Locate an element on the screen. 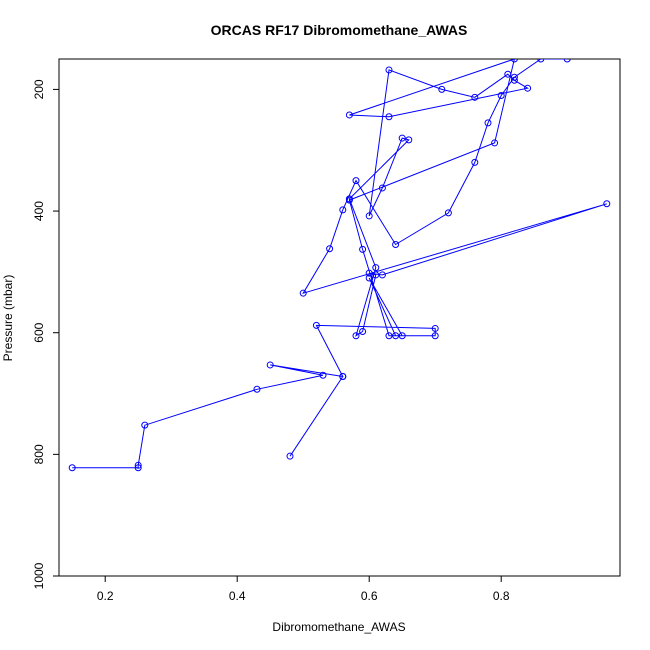 The width and height of the screenshot is (650, 650). y-tick-label: 600 is located at coordinates (39, 332).